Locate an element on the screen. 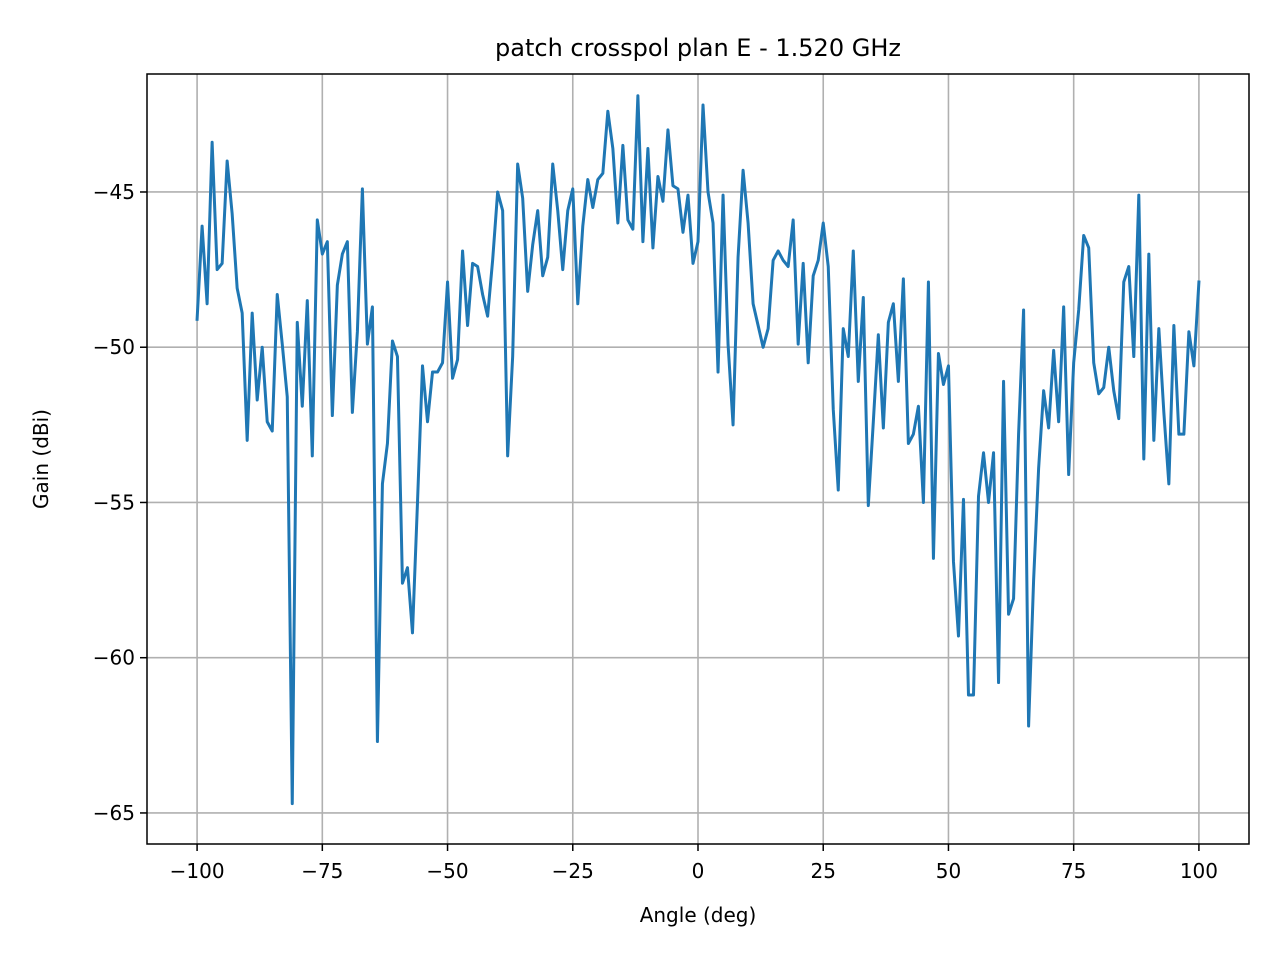  x-tick-label: 75 is located at coordinates (1073, 871).